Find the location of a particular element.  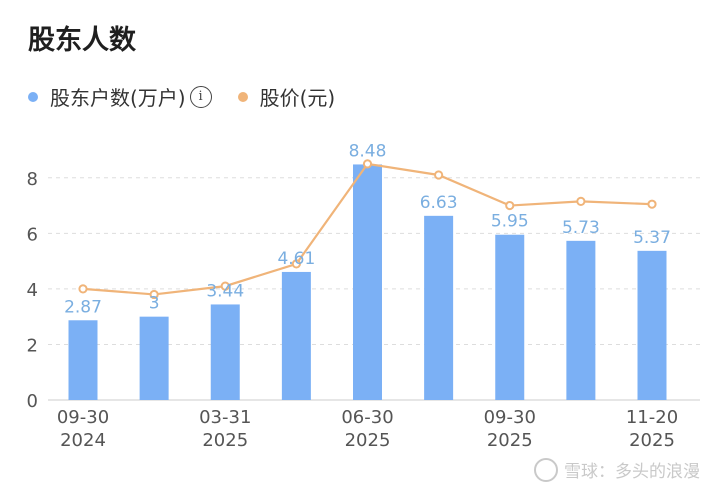

legend-label-price: 股价(元) is located at coordinates (297, 98).